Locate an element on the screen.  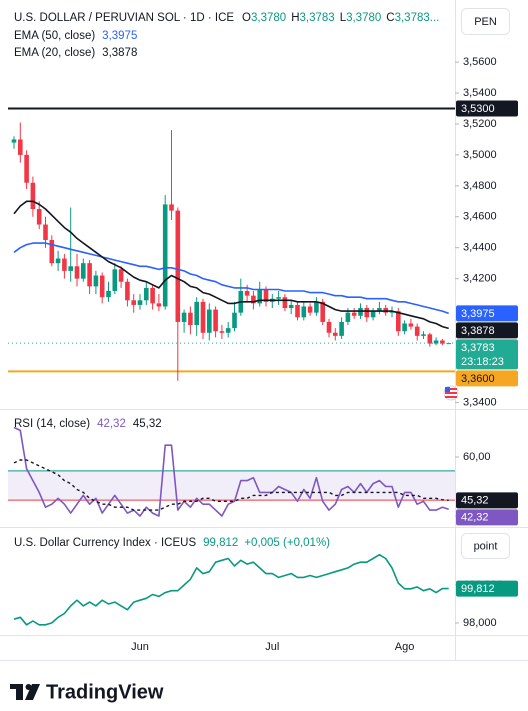
dxy-change: +0,005 (+0,01%) is located at coordinates (287, 543).